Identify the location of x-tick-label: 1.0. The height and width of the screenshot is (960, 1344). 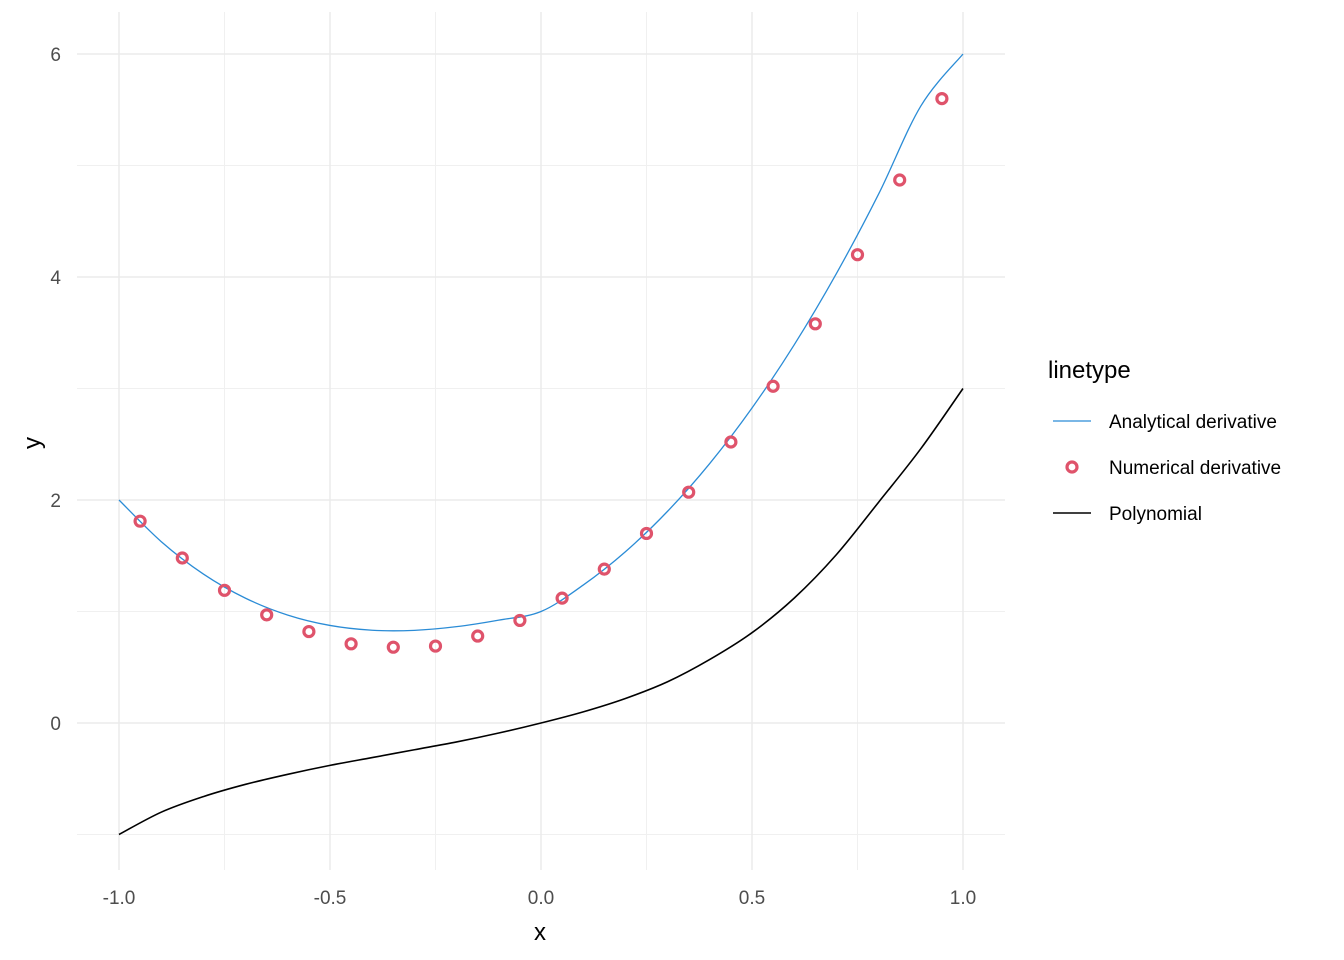
(963, 898).